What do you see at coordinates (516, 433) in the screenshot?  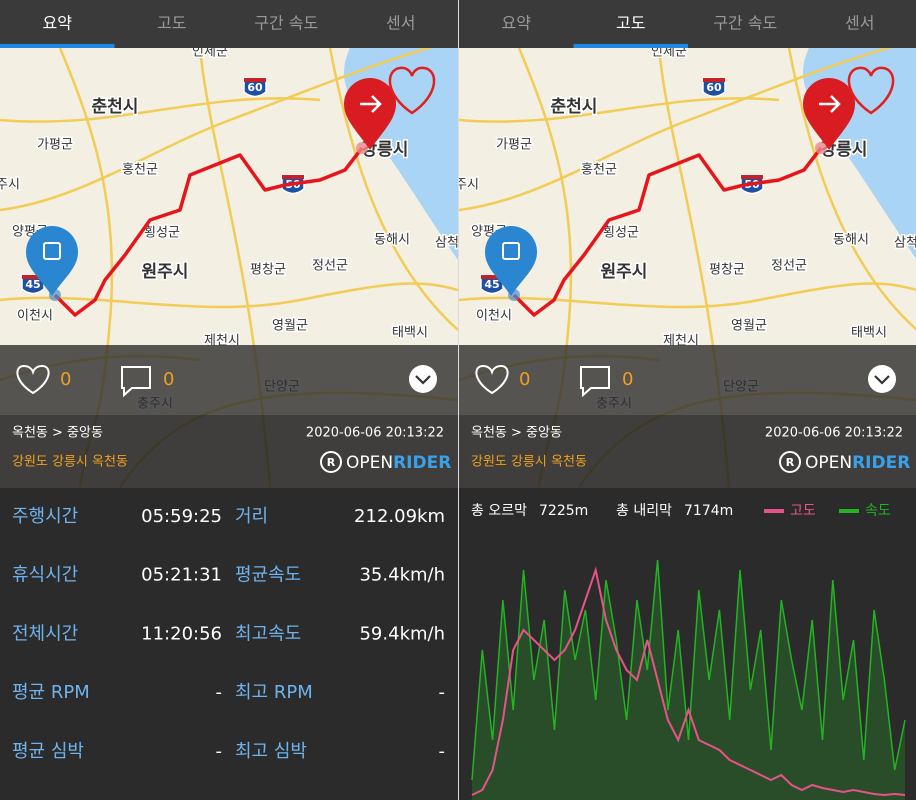 I see `route-text: 옥천동 > 중앙동` at bounding box center [516, 433].